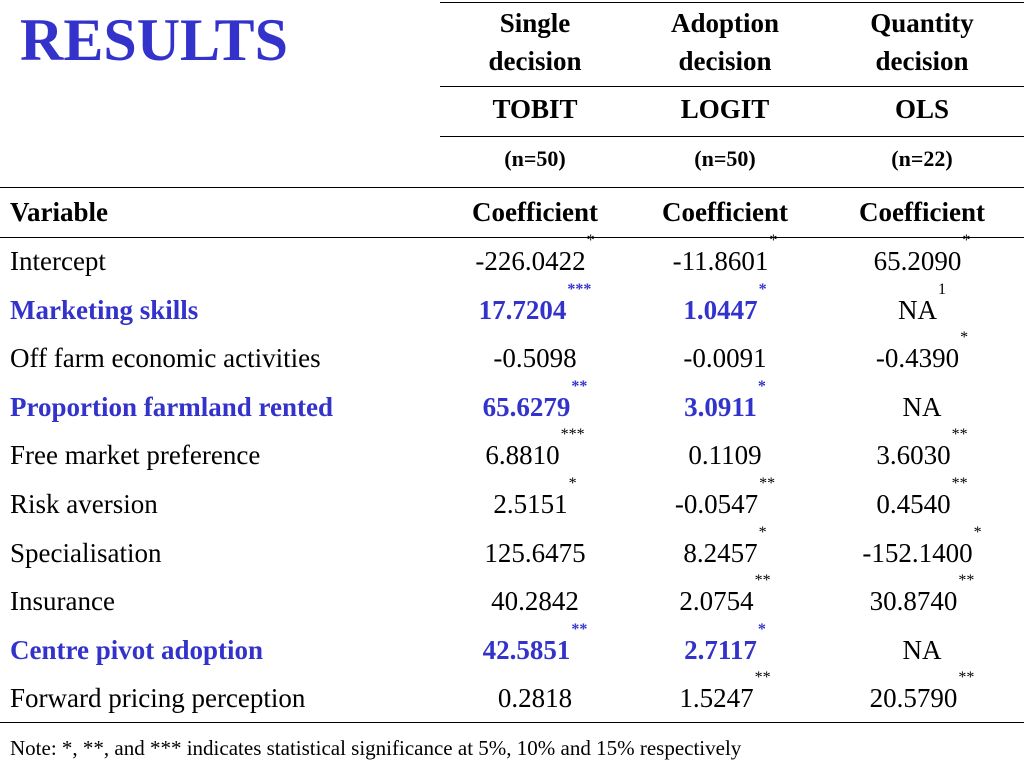 The image size is (1024, 768). I want to click on coefficient-header-logit: Coefficient, so click(725, 212).